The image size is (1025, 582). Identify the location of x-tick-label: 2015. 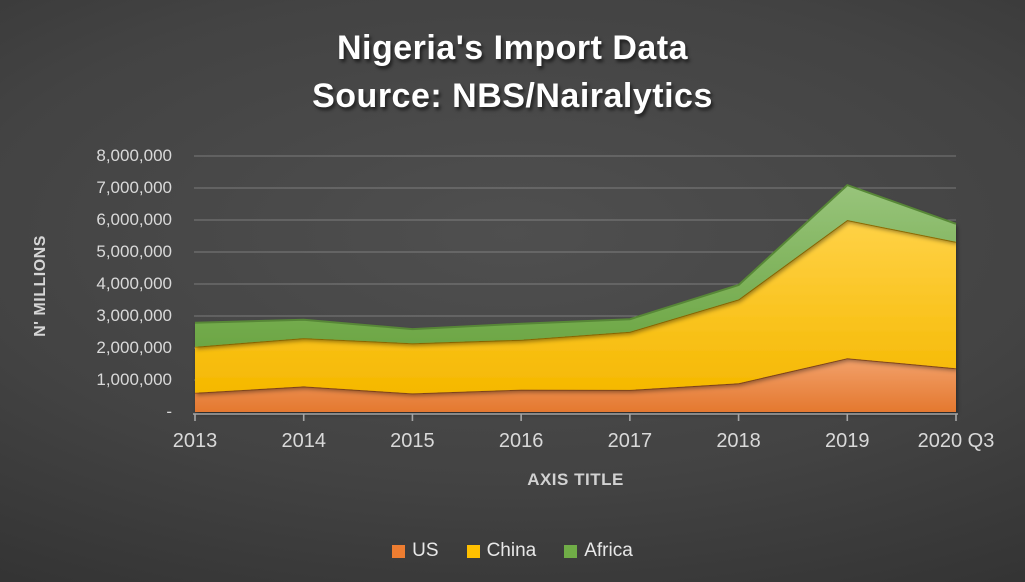
(412, 441).